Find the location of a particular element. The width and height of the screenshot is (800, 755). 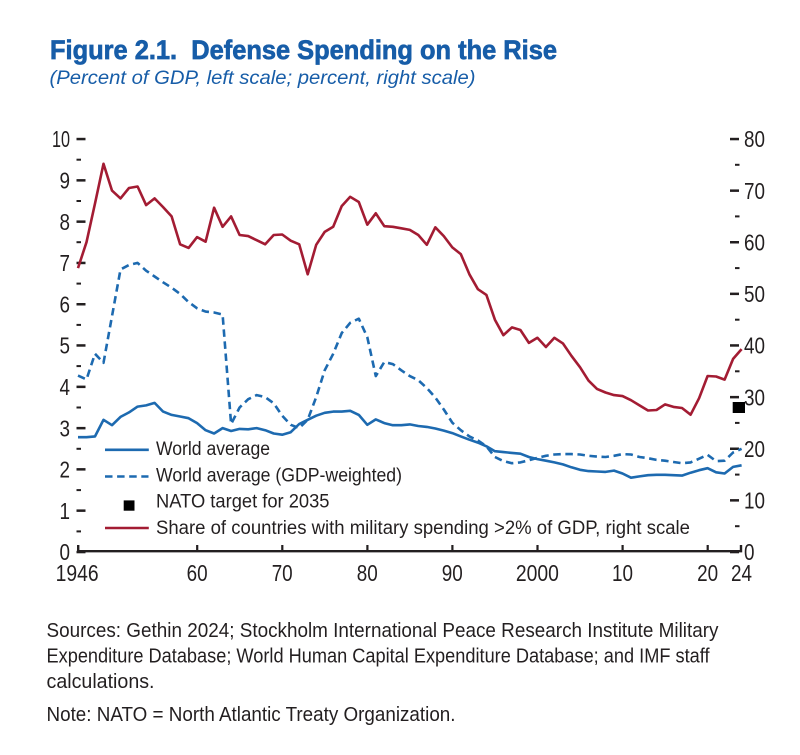

svg-text: 2 is located at coordinates (65, 470).